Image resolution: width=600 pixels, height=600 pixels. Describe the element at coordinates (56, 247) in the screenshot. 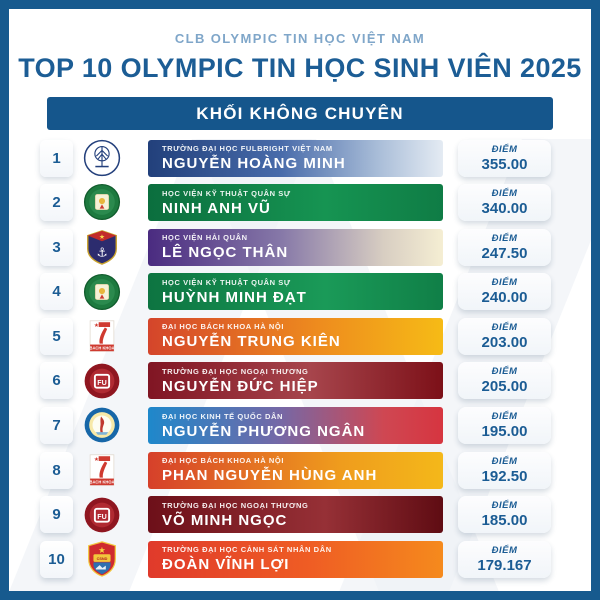

I see `rank-badge: 3` at that location.